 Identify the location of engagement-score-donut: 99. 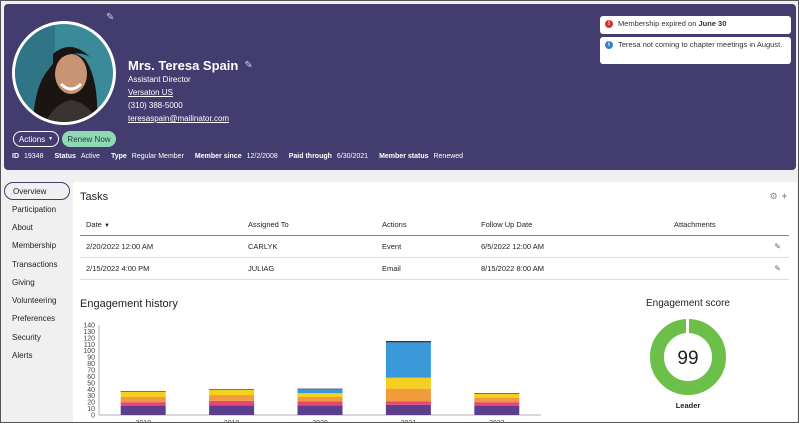
(688, 356).